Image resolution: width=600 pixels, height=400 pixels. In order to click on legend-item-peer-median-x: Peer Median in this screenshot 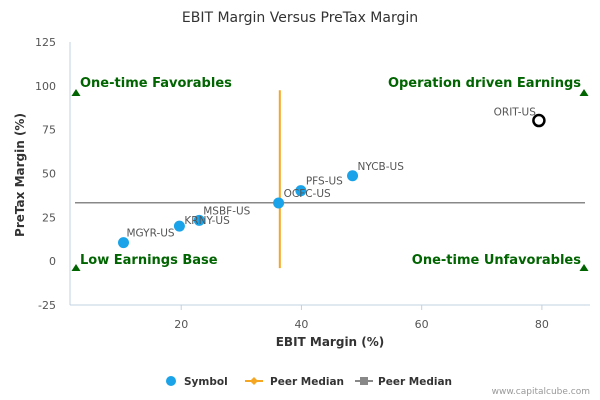, I will do `click(294, 382)`.